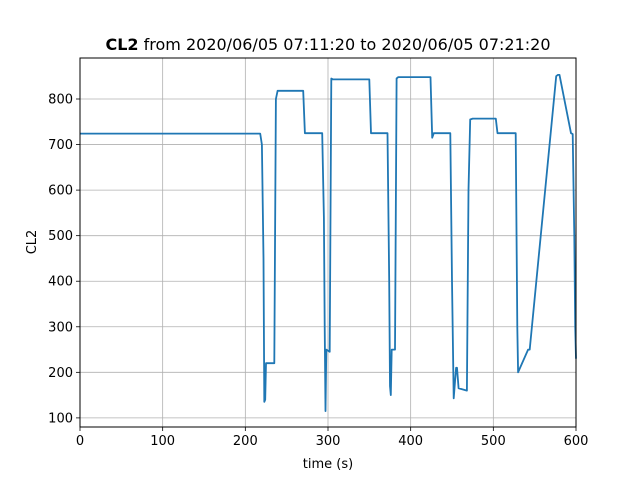 Image resolution: width=640 pixels, height=480 pixels. Describe the element at coordinates (410, 441) in the screenshot. I see `x-tick-label: 400` at that location.